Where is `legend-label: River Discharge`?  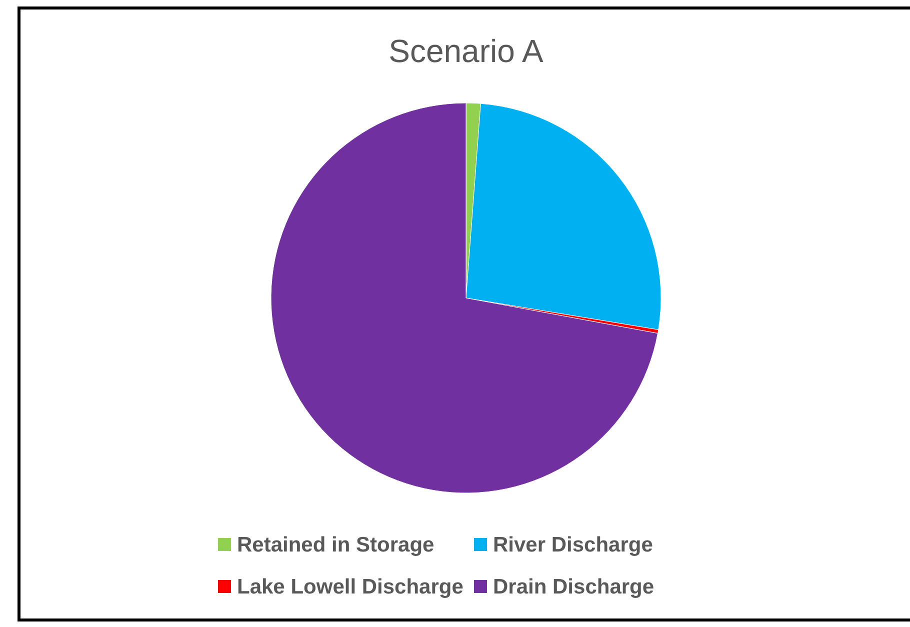 legend-label: River Discharge is located at coordinates (573, 545).